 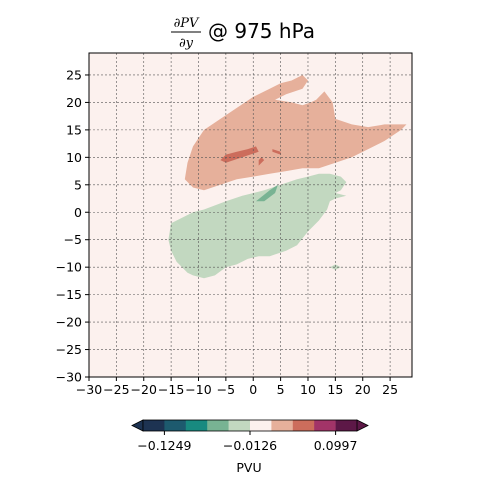 I want to click on colorbar-extend-low, so click(x=137, y=425).